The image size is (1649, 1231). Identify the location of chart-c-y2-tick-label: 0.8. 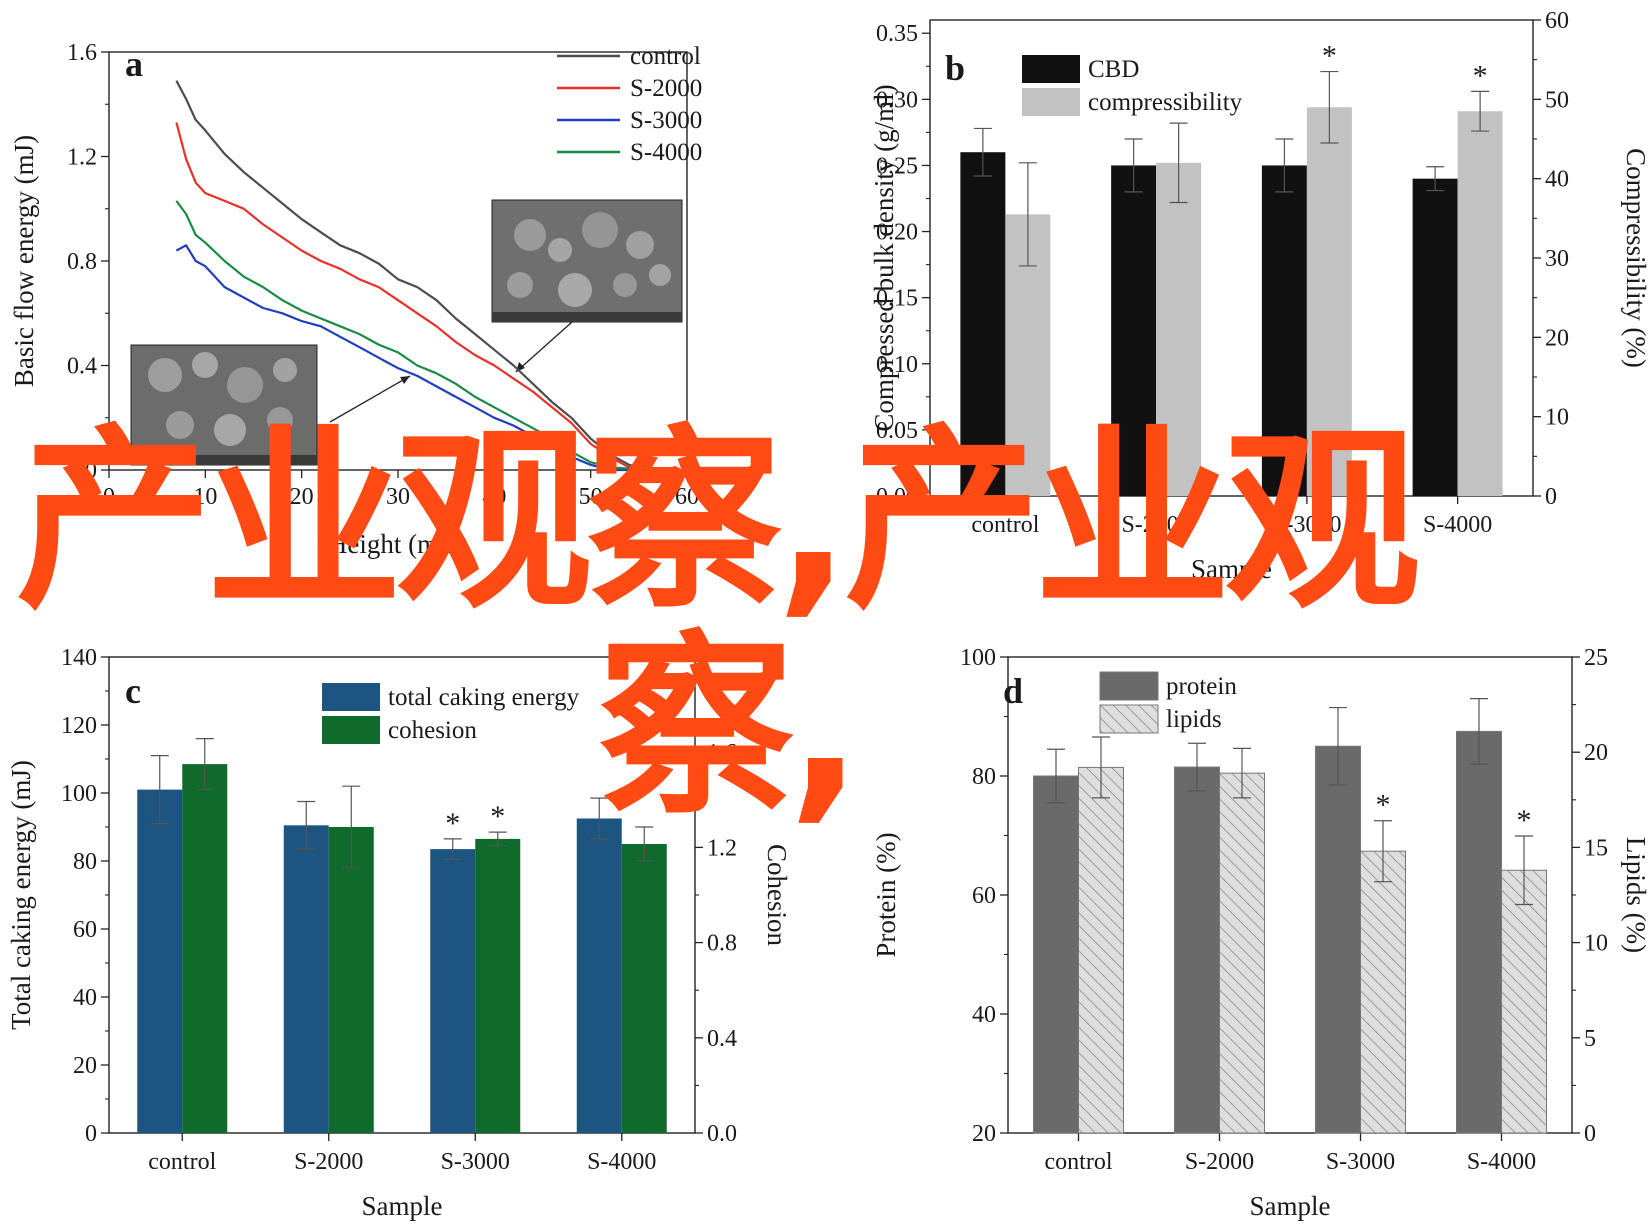
(722, 944).